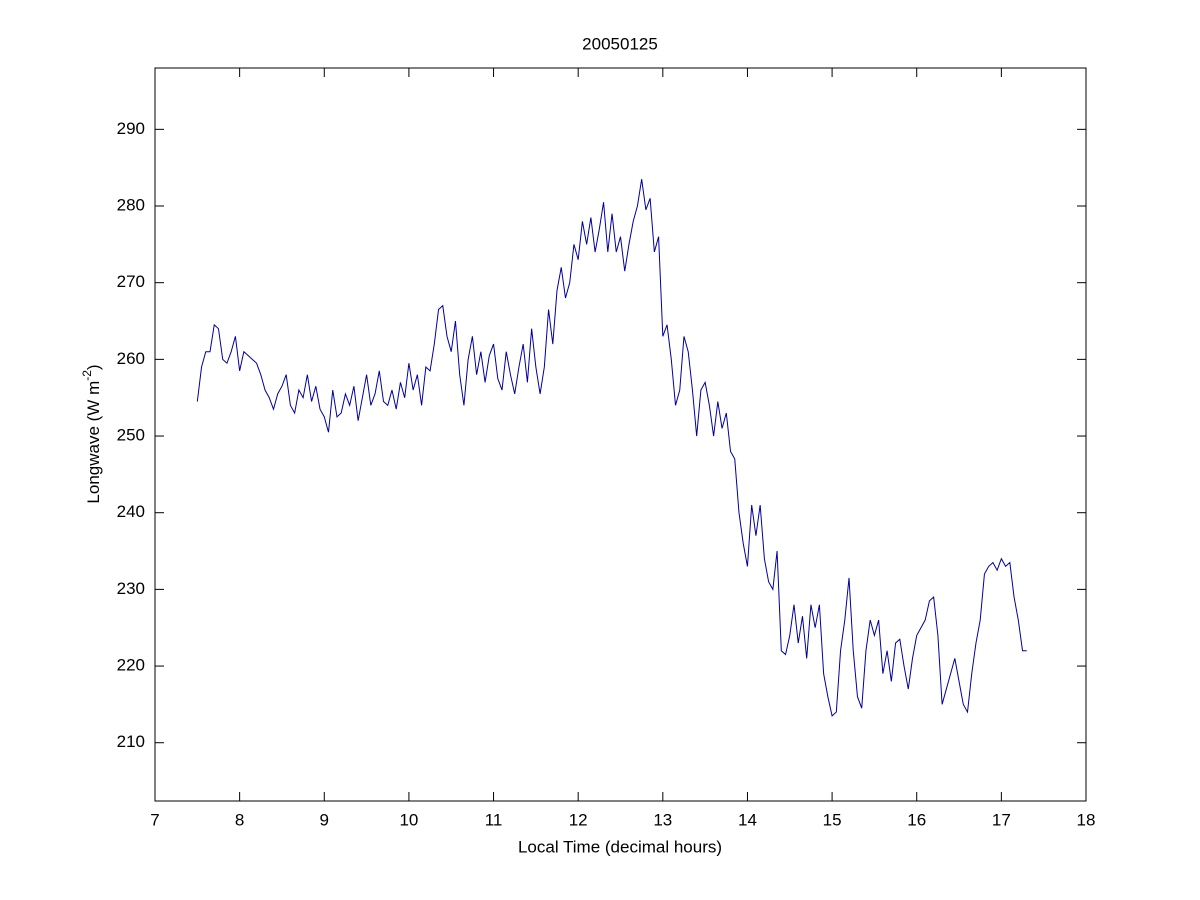 Image resolution: width=1200 pixels, height=900 pixels. Describe the element at coordinates (408, 819) in the screenshot. I see `x-tick-label: 10` at that location.